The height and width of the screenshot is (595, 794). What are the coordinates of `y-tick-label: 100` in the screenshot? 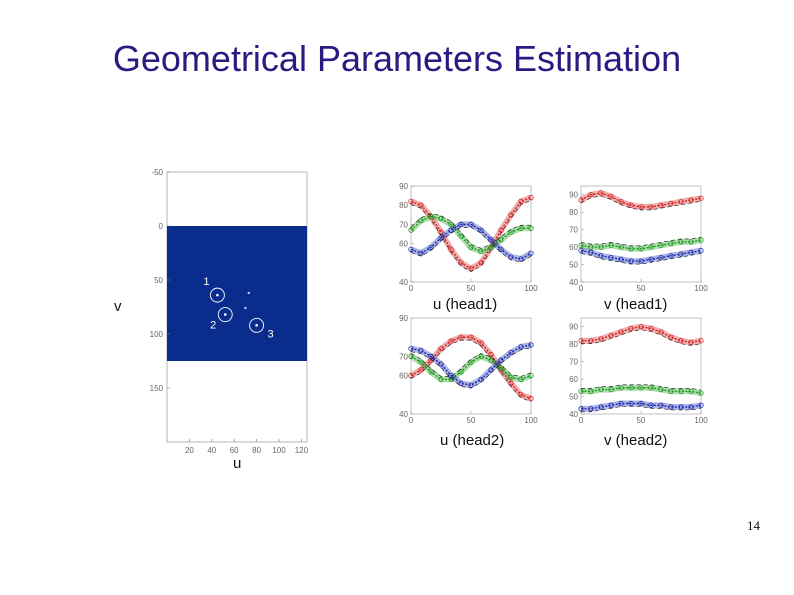 It's located at (157, 334).